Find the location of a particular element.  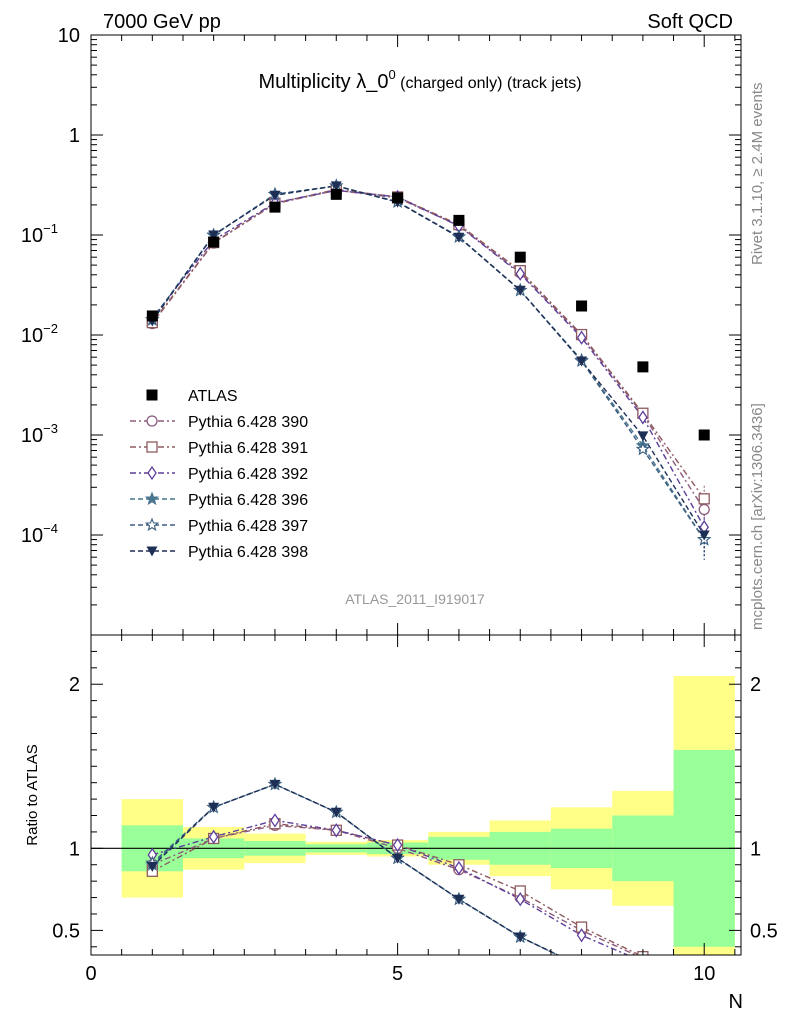

y-tick-label: 10 is located at coordinates (69, 36).